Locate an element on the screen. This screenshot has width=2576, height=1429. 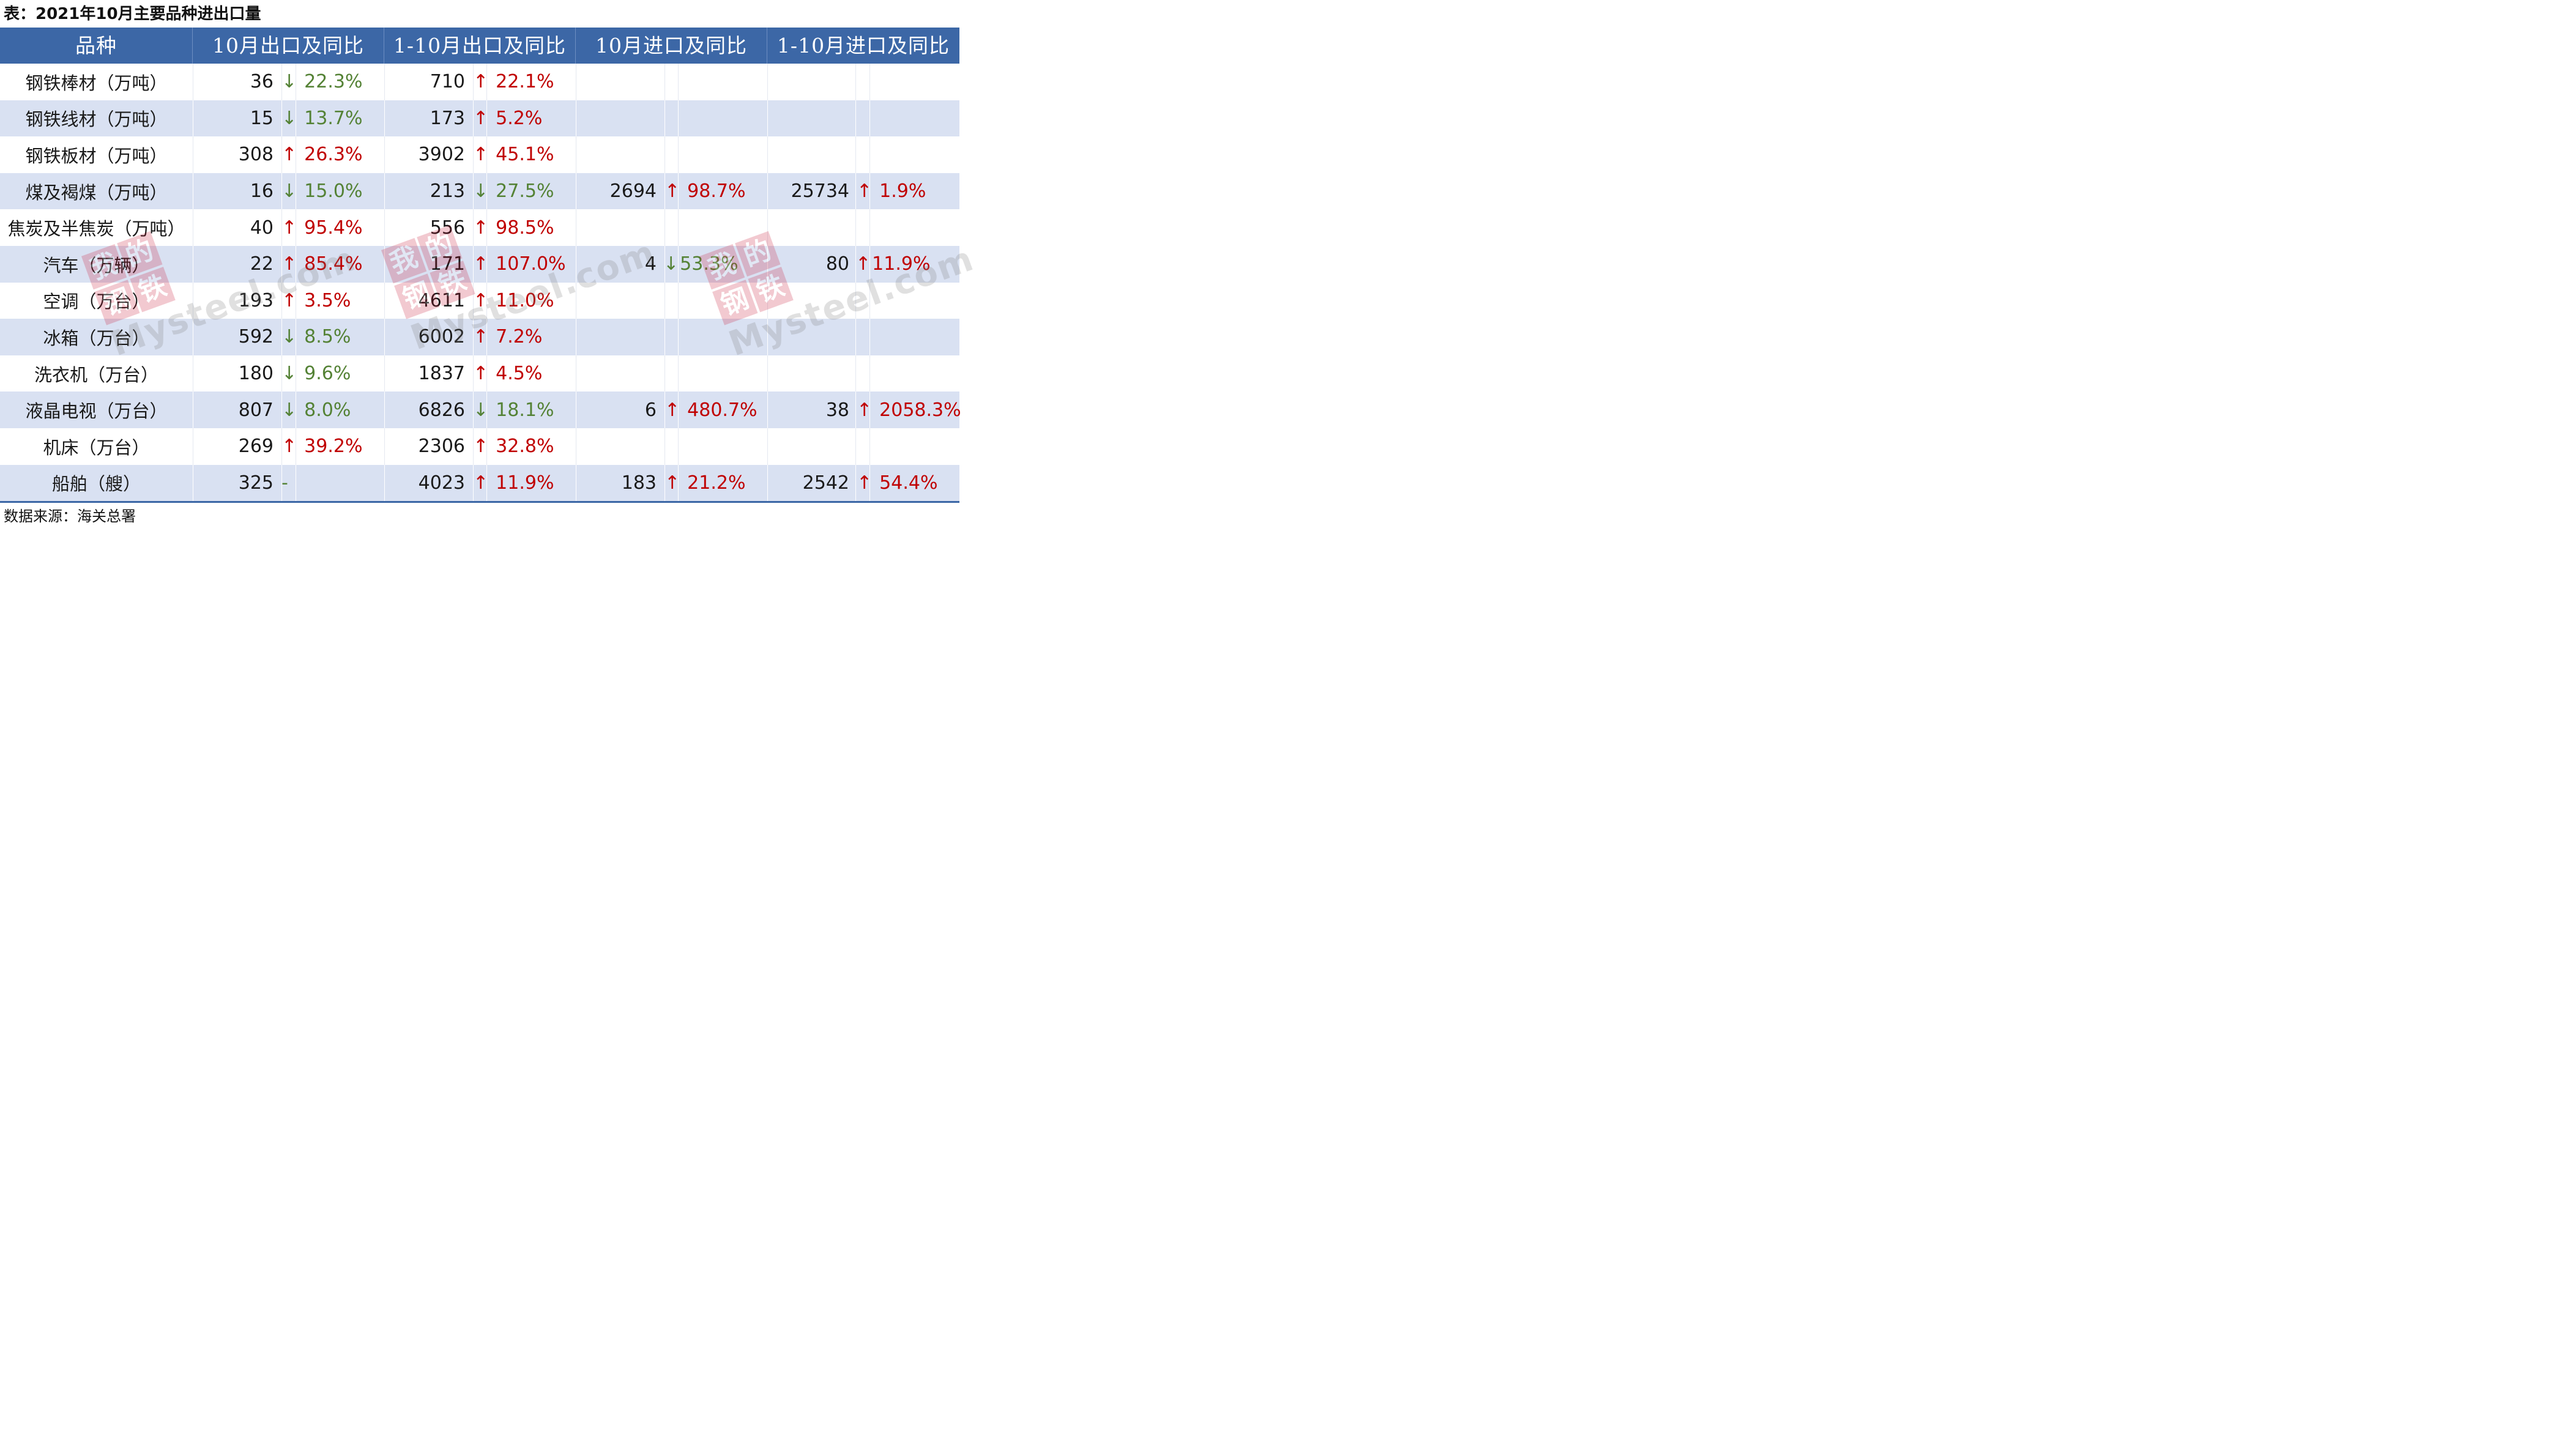
yoy-percent: 1.9% is located at coordinates (902, 191).